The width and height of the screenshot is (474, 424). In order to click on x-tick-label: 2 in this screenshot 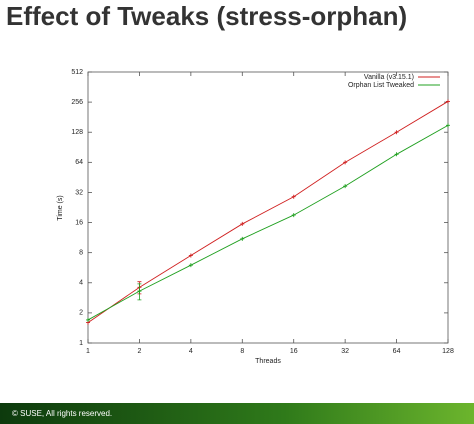, I will do `click(139, 351)`.